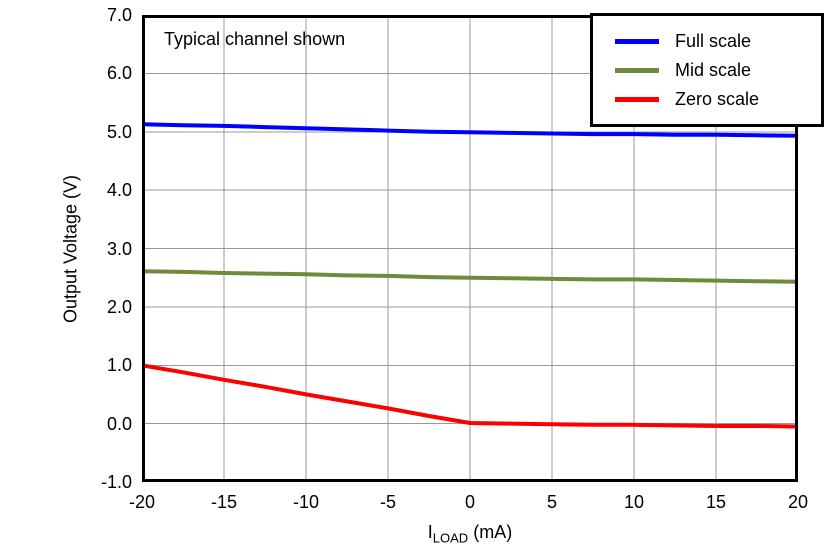 The height and width of the screenshot is (559, 839). Describe the element at coordinates (223, 502) in the screenshot. I see `x-tick-label: -15` at that location.